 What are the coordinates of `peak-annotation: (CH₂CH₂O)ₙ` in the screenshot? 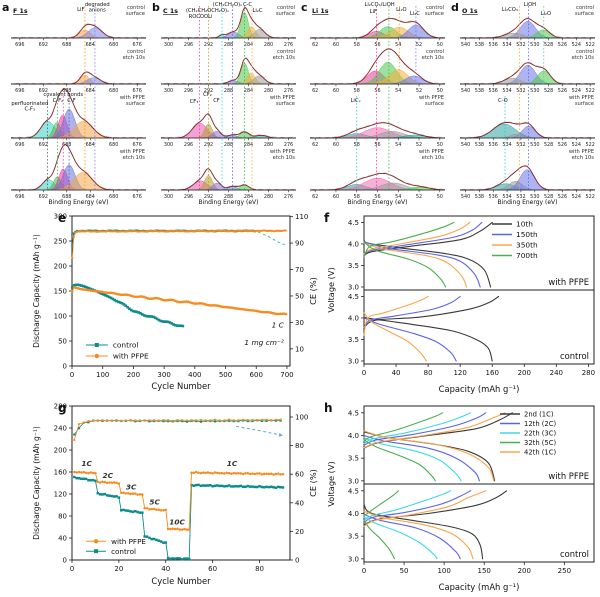 It's located at (227, 5).